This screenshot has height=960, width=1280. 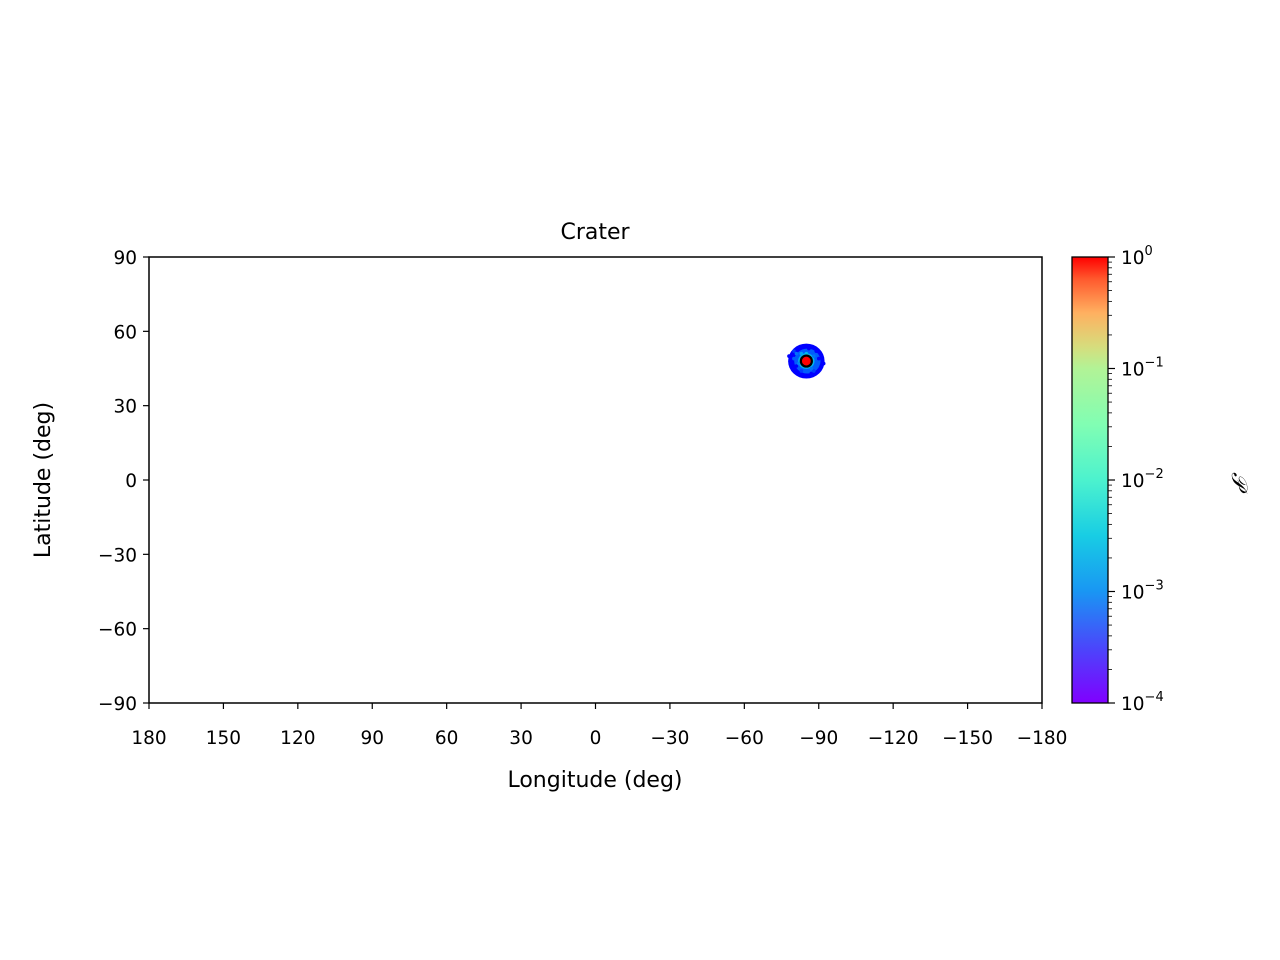 I want to click on x-tick-label: 0, so click(x=596, y=738).